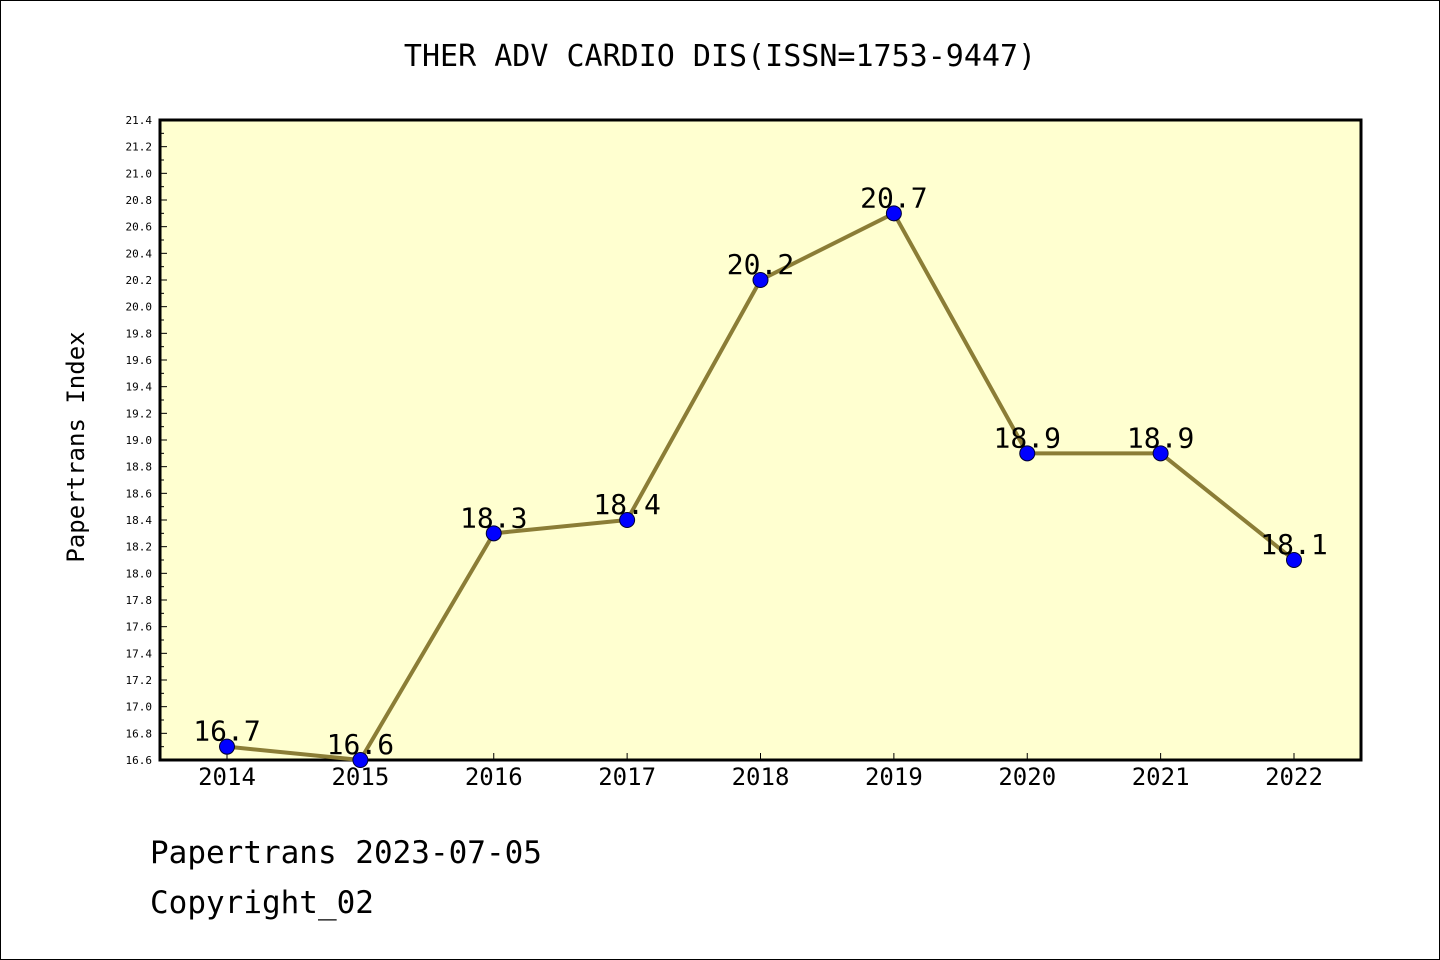  What do you see at coordinates (76, 446) in the screenshot?
I see `y-axis-label: Papertrans Index` at bounding box center [76, 446].